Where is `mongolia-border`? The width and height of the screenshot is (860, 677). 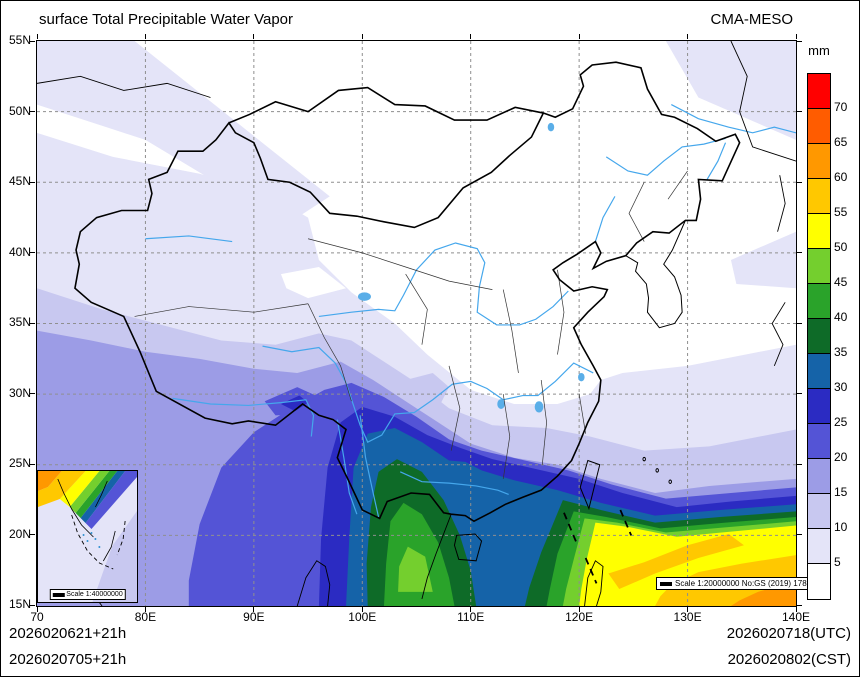 mongolia-border is located at coordinates (386, 105).